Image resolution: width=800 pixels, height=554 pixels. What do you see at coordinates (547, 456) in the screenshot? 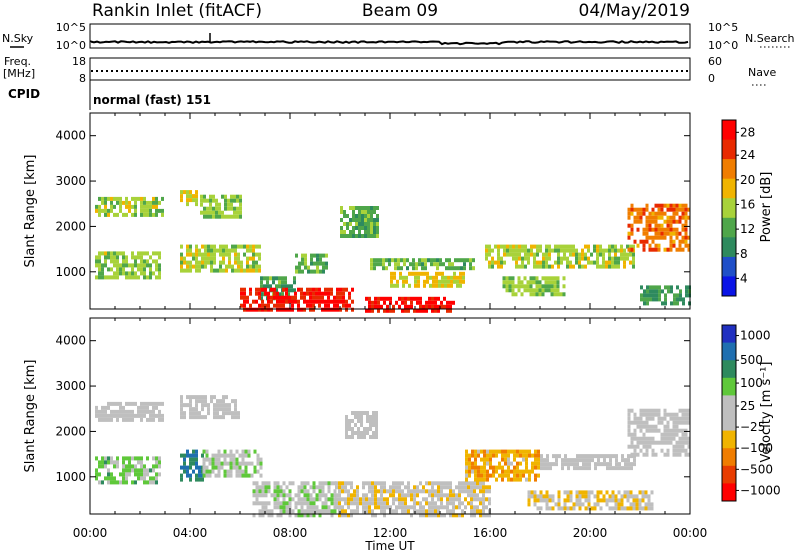
I see `velocity-cell-r9` at bounding box center [547, 456].